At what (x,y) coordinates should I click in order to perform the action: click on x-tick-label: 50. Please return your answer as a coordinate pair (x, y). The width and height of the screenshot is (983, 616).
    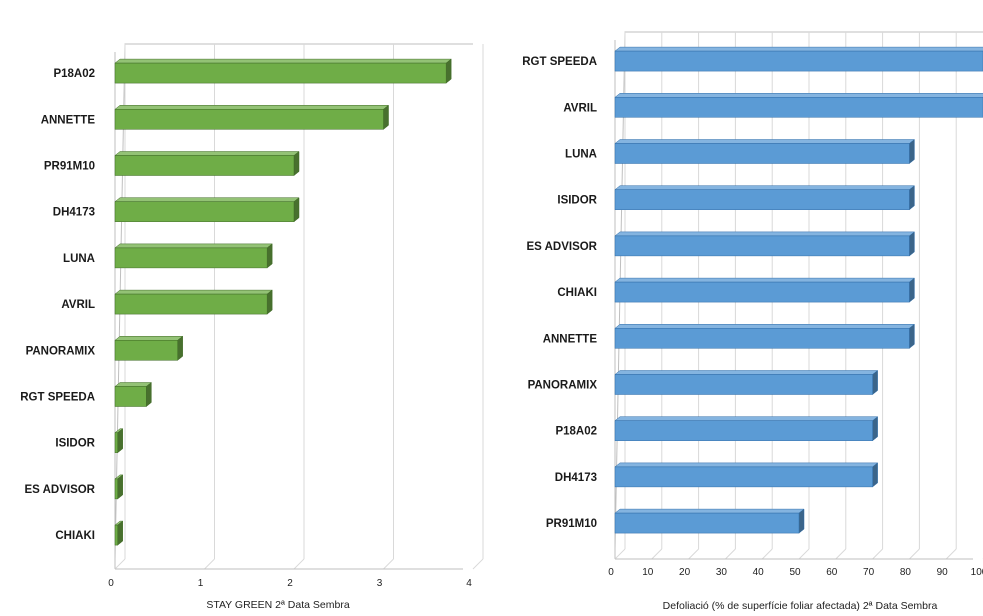
    Looking at the image, I should click on (795, 572).